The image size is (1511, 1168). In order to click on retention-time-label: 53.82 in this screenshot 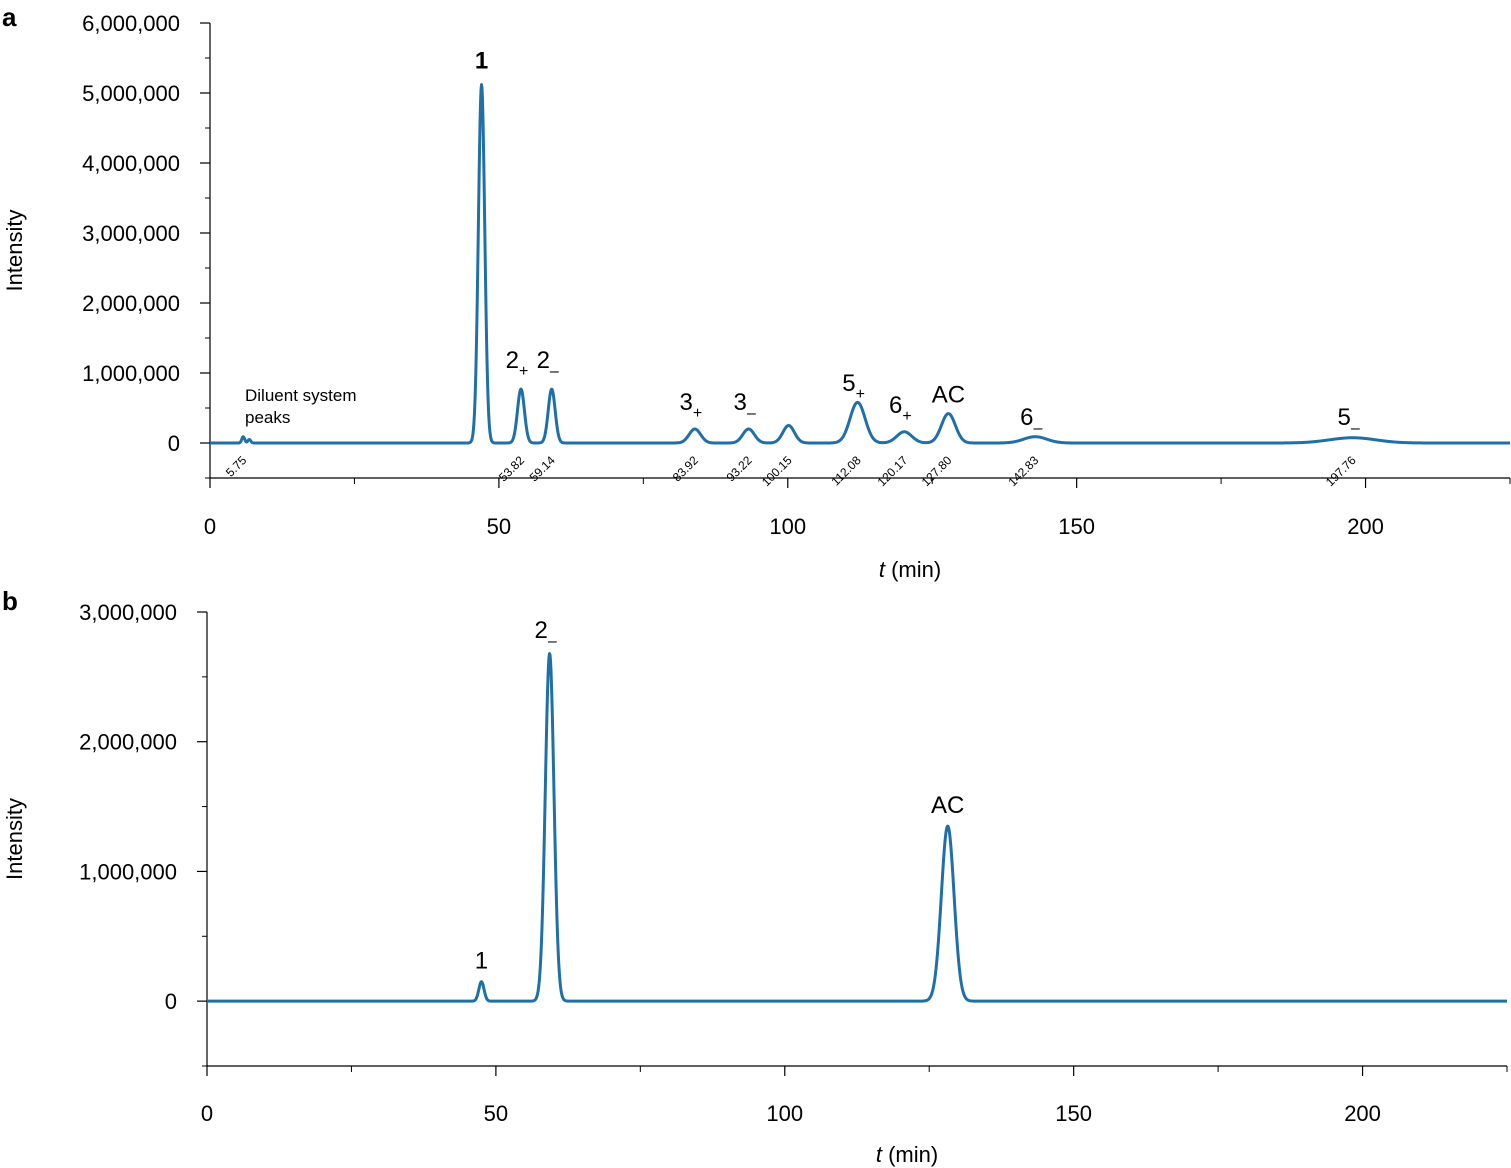, I will do `click(511, 468)`.